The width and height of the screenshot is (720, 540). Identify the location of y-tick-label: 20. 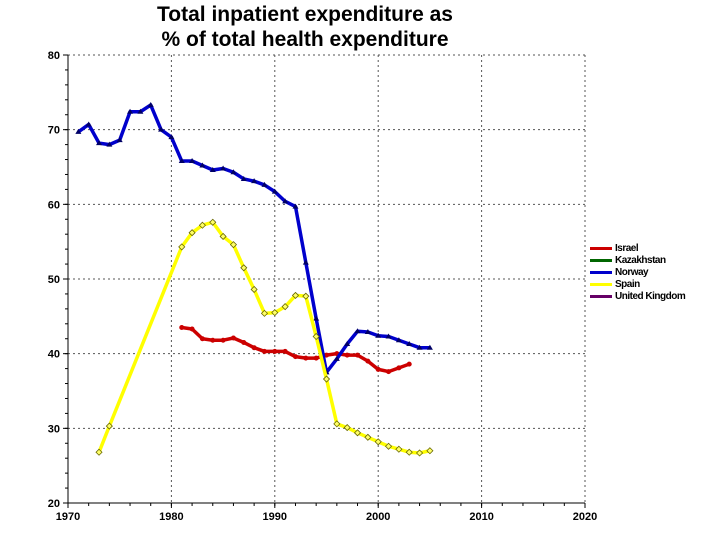
(54, 504).